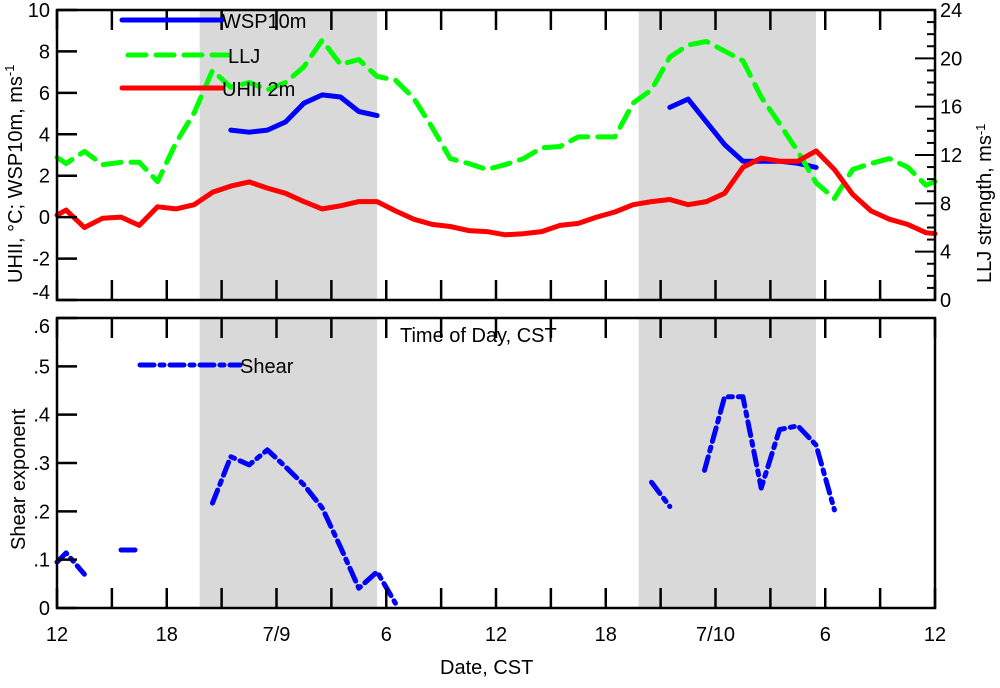  I want to click on y-tick-label: -4, so click(41, 293).